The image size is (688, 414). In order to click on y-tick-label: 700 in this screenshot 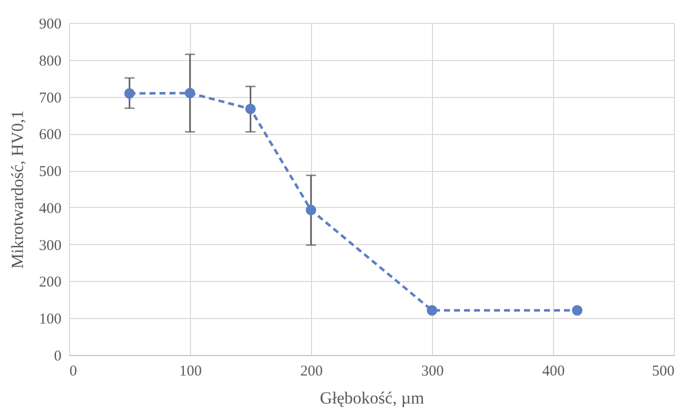, I will do `click(50, 98)`.